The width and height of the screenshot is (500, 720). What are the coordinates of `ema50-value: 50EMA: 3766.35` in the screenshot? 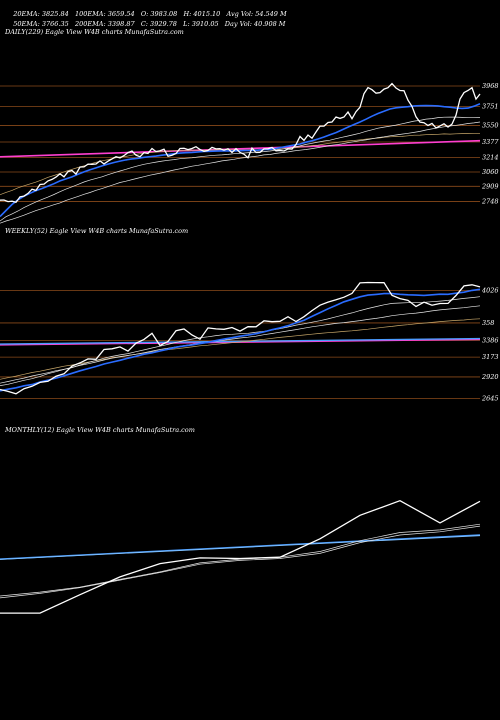 It's located at (41, 24).